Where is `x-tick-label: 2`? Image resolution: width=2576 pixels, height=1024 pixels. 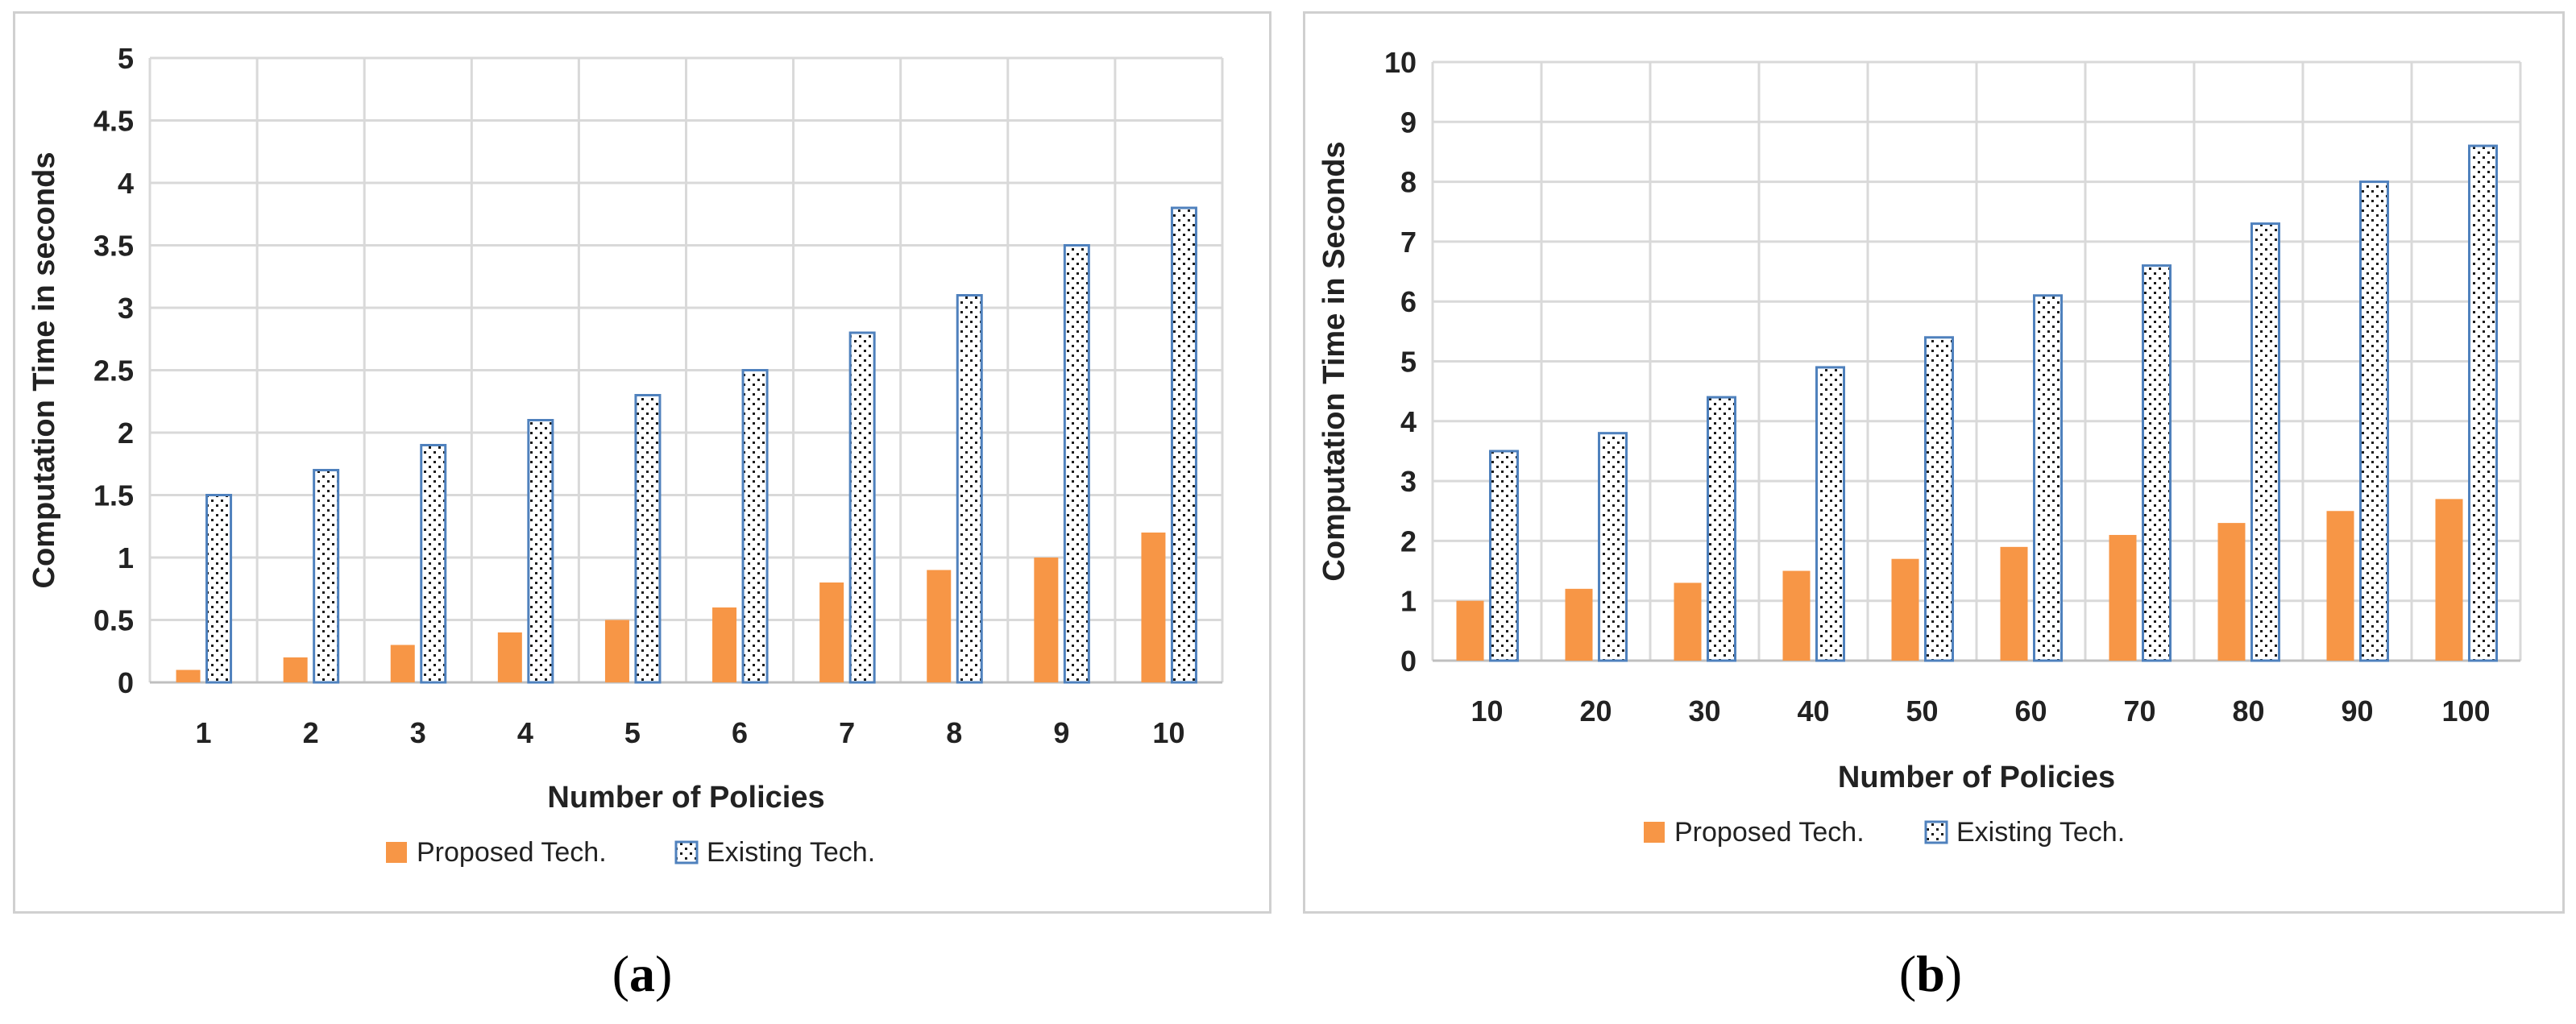
x-tick-label: 2 is located at coordinates (311, 732).